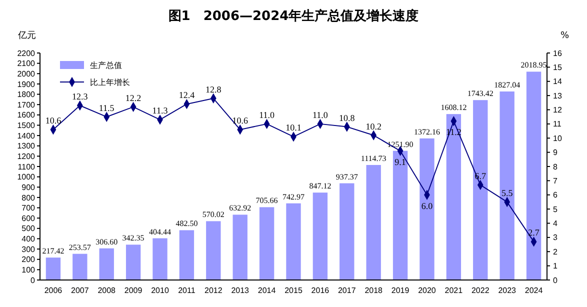 This screenshot has width=587, height=307. I want to click on data-label: 217.42, so click(53, 251).